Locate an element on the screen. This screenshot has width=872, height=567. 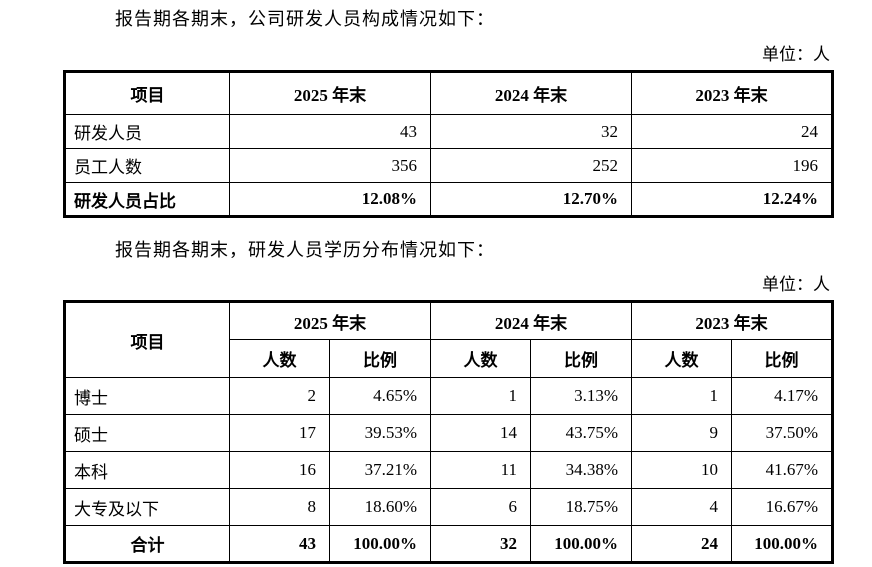
cell-value: 14 is located at coordinates (480, 433).